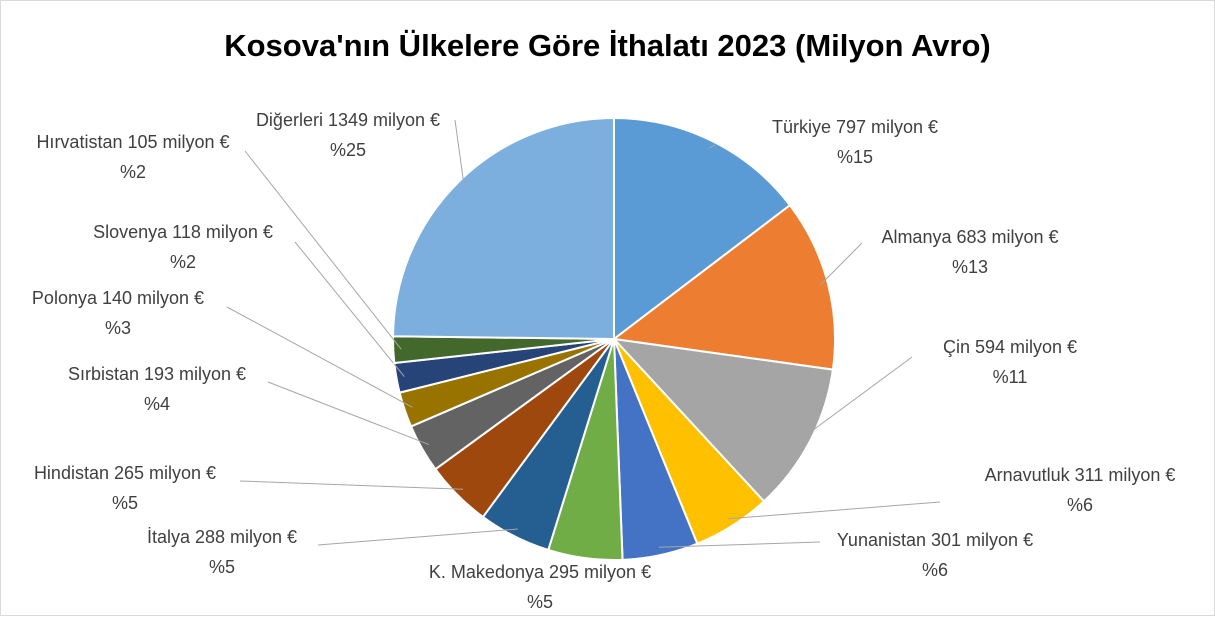 This screenshot has height=617, width=1215. Describe the element at coordinates (246, 537) in the screenshot. I see `value-label: 288 milyon €` at that location.